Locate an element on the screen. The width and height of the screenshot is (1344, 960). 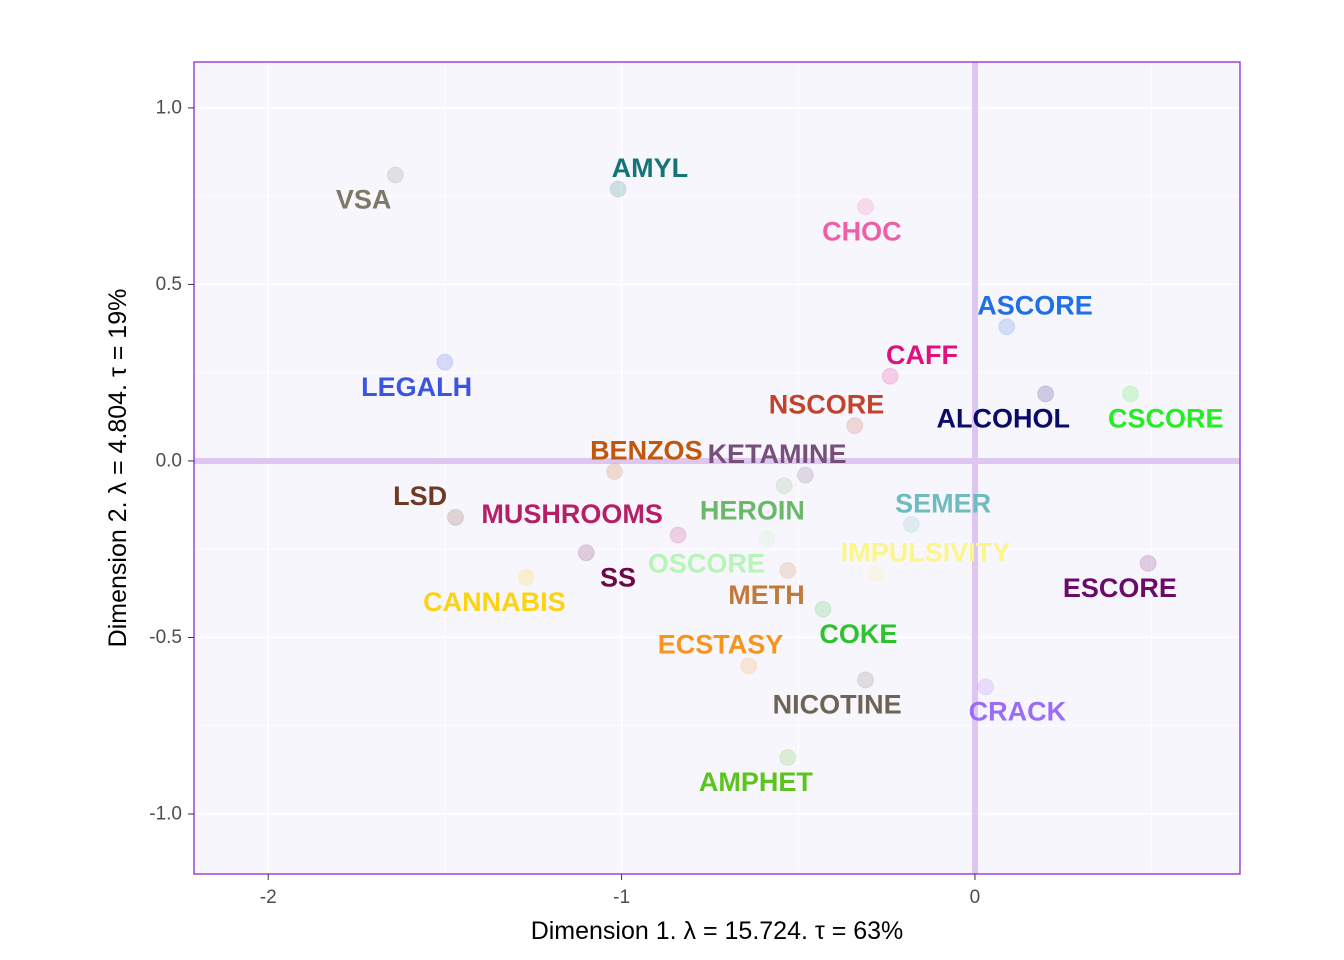
x-axis-title: Dimension 1. λ = 15.724. τ = 63% is located at coordinates (717, 931).